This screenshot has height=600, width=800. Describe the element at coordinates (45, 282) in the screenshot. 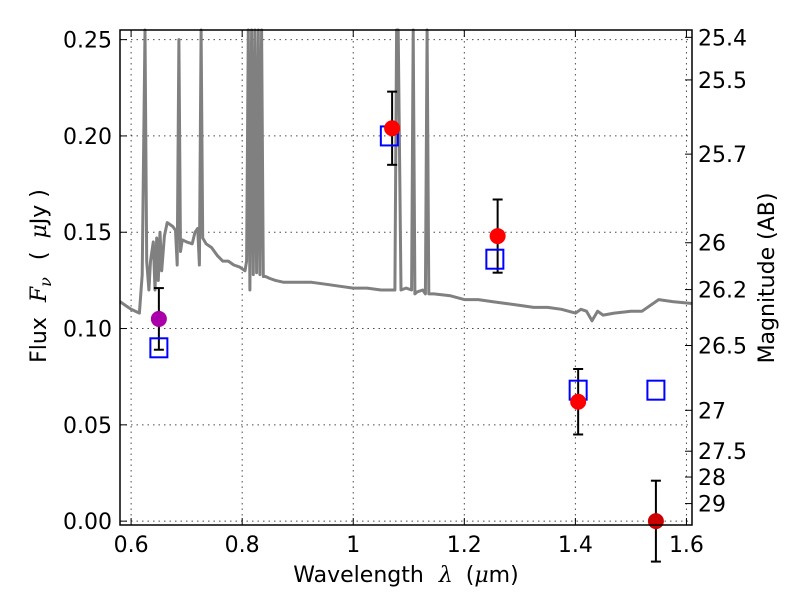

I see `y-axis-label-subscript: ν` at that location.